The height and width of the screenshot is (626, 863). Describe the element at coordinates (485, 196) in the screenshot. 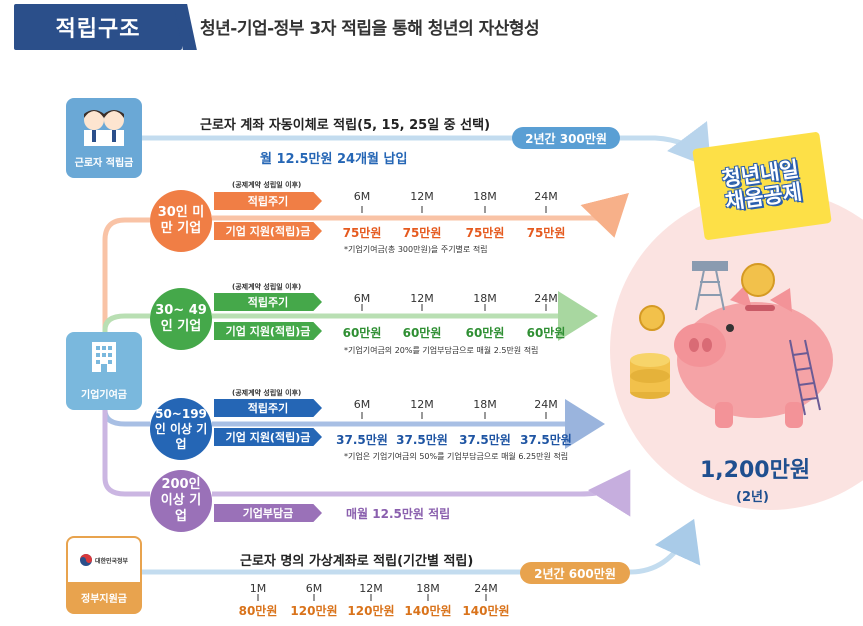

I see `tier1-tick: 18M` at that location.